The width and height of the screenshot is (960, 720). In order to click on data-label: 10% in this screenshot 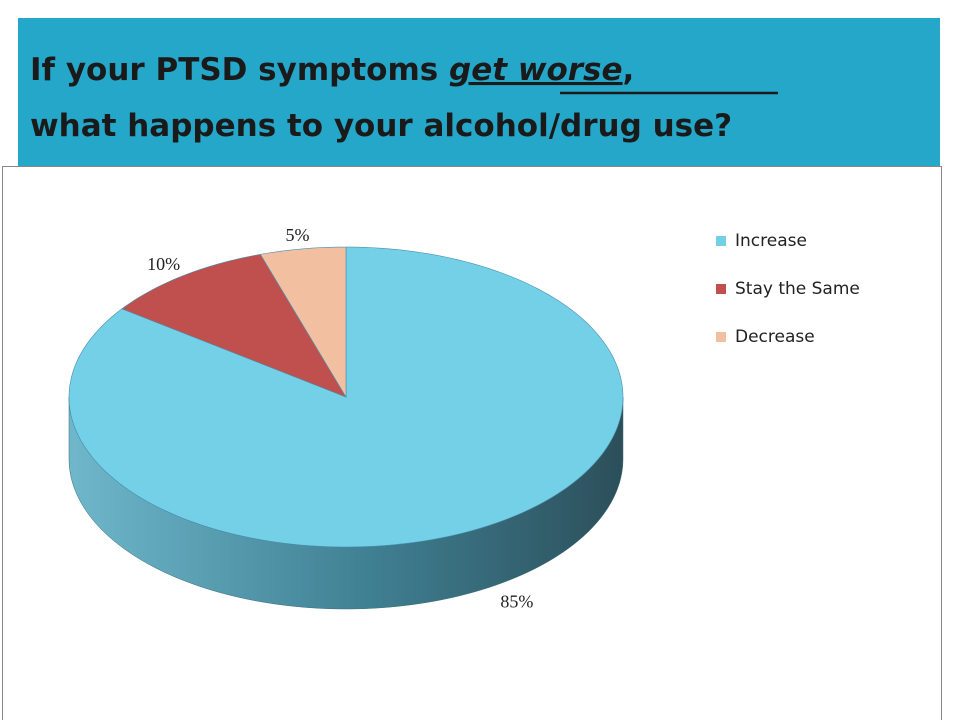, I will do `click(163, 264)`.